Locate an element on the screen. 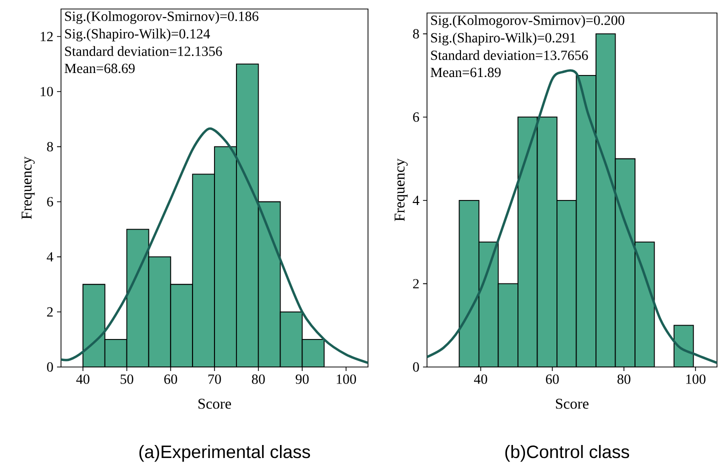 Image resolution: width=720 pixels, height=474 pixels. x-tick-label: 50 is located at coordinates (127, 379).